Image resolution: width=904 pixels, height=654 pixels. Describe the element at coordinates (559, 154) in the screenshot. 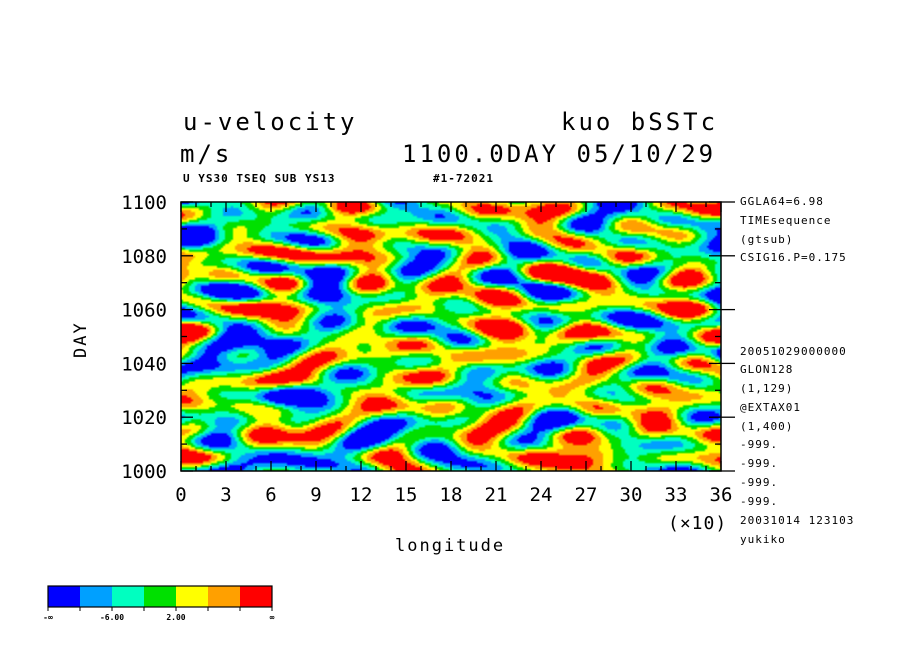

I see `time-label: 1100.0DAY 05/10/29` at that location.